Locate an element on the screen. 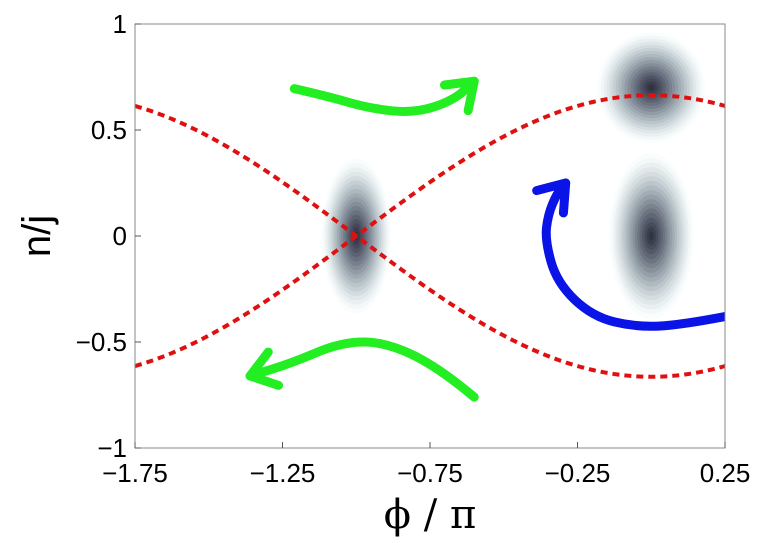  x-axis-ticks: −1.75 −1.25 −0.75 −0.25 0.25 is located at coordinates (426, 465).